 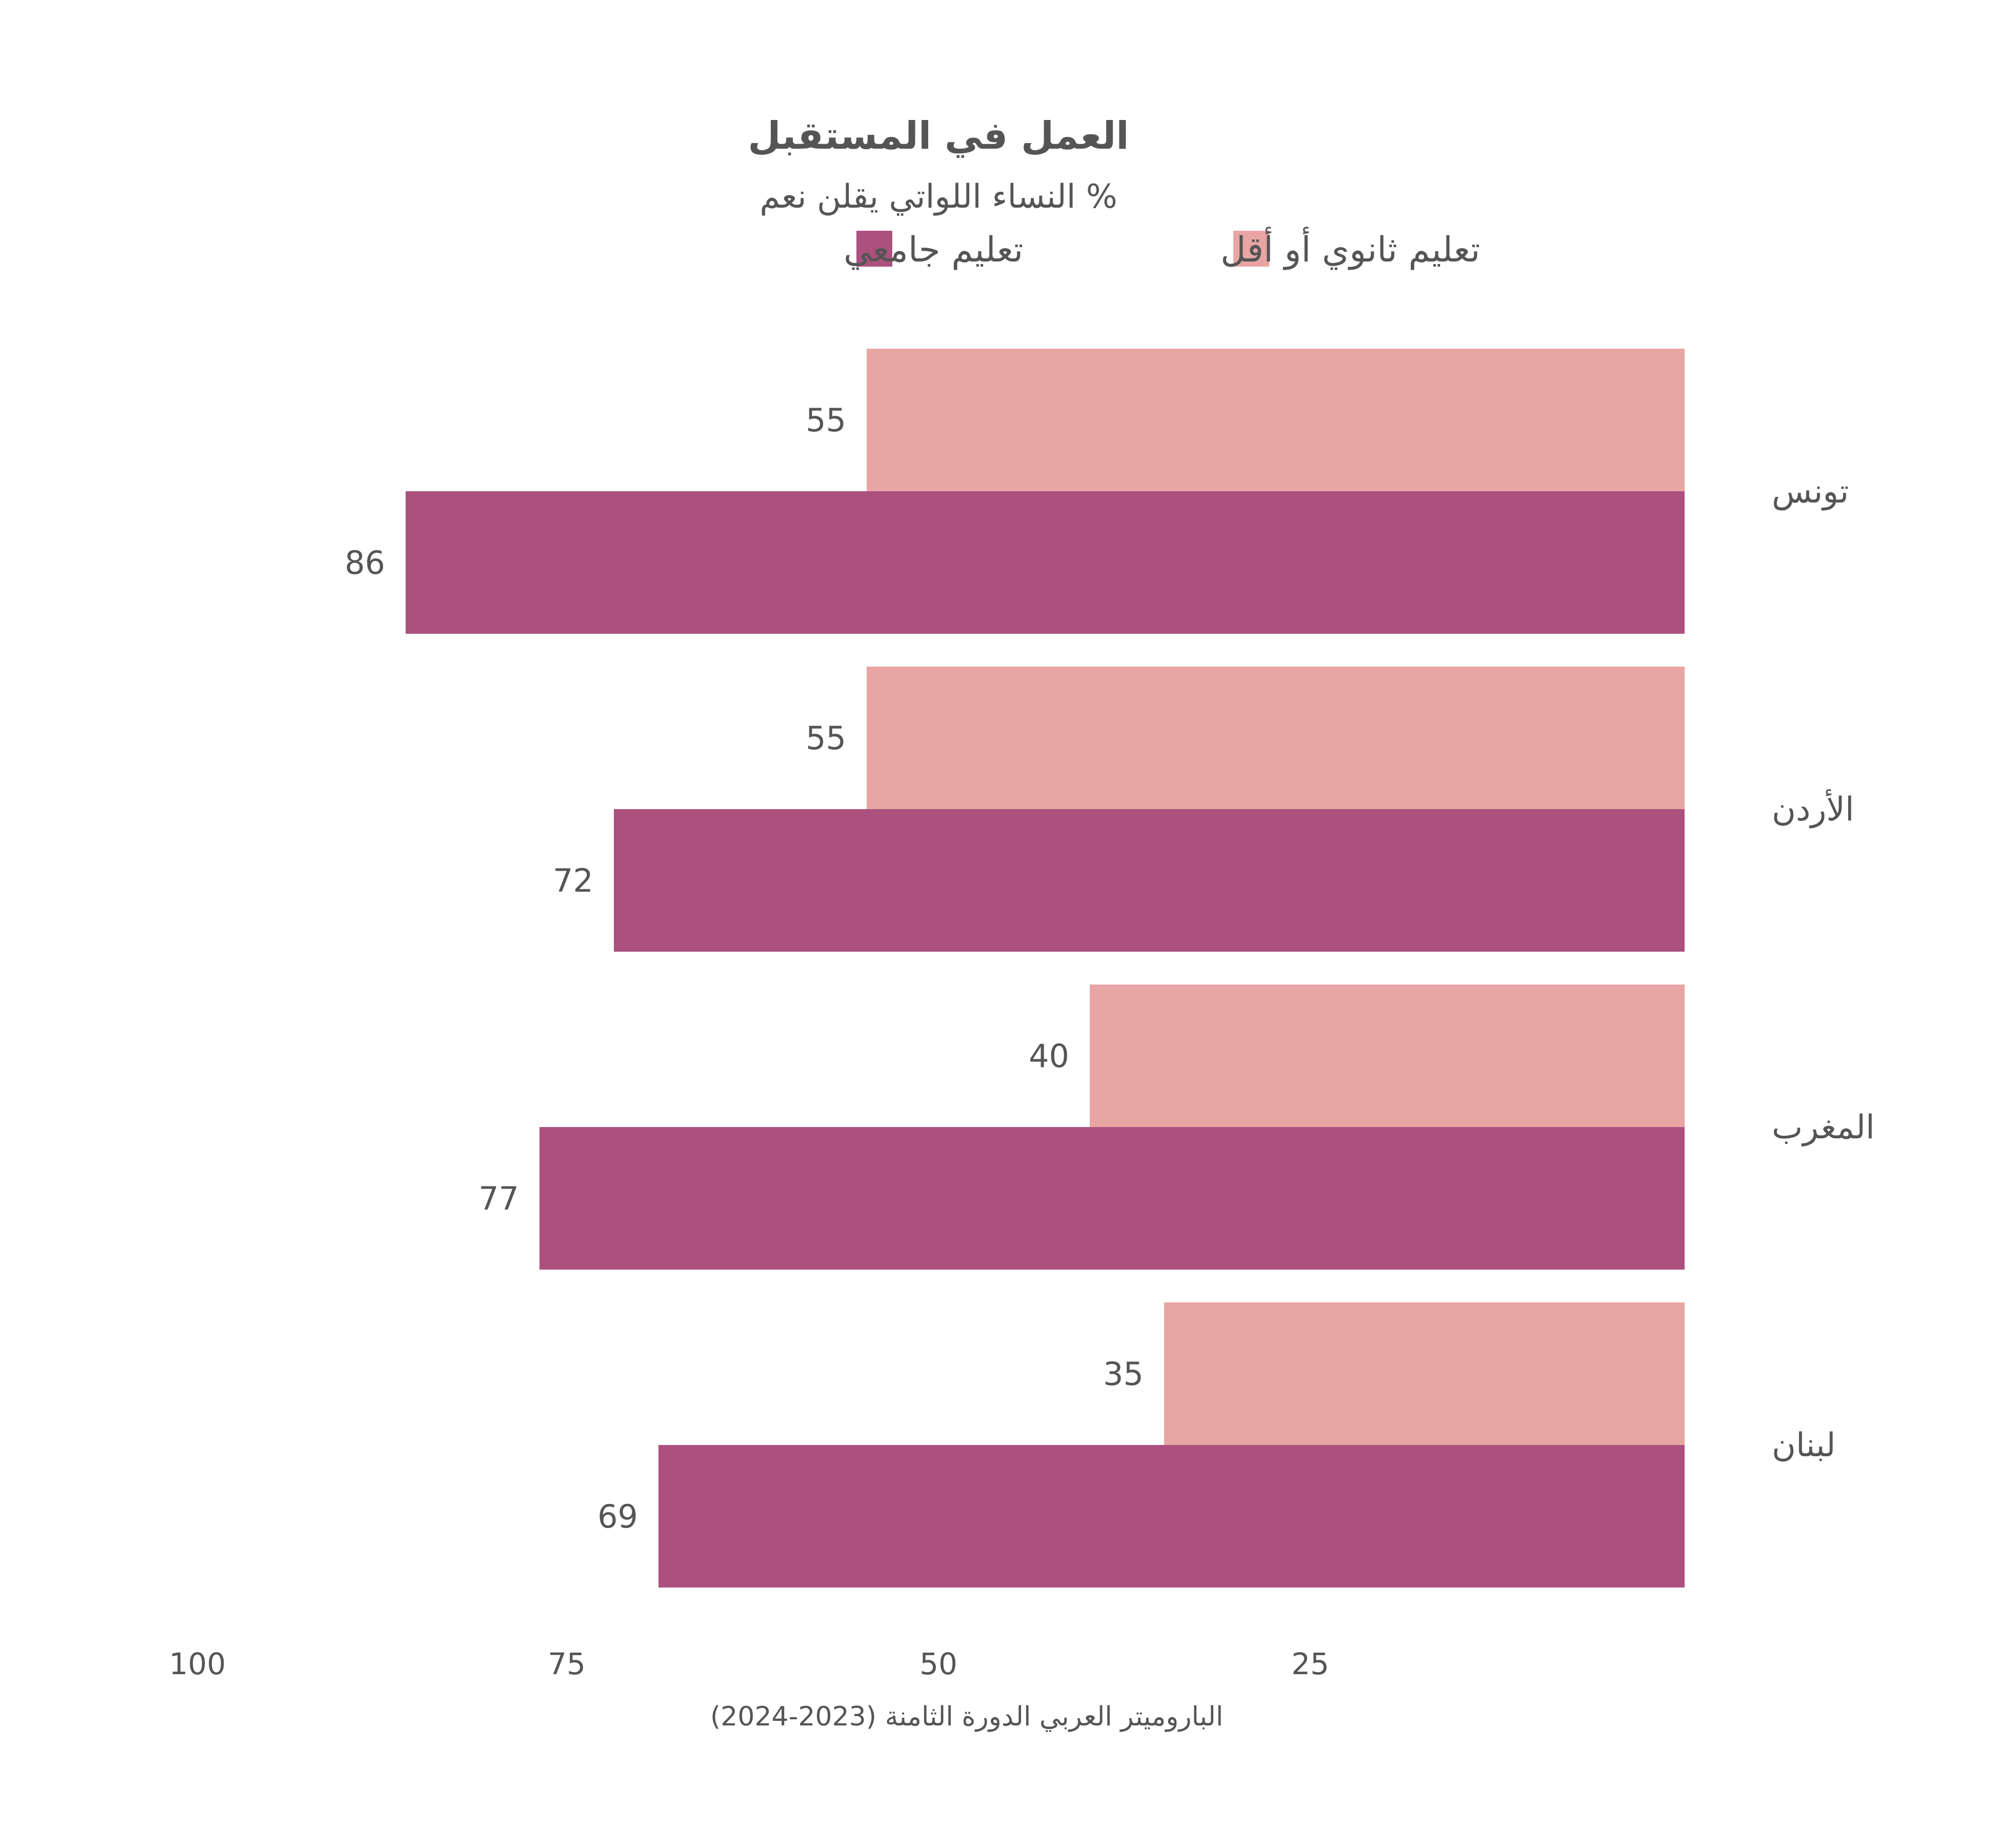 What do you see at coordinates (567, 1664) in the screenshot?
I see `x-tick-label-75: 75` at bounding box center [567, 1664].